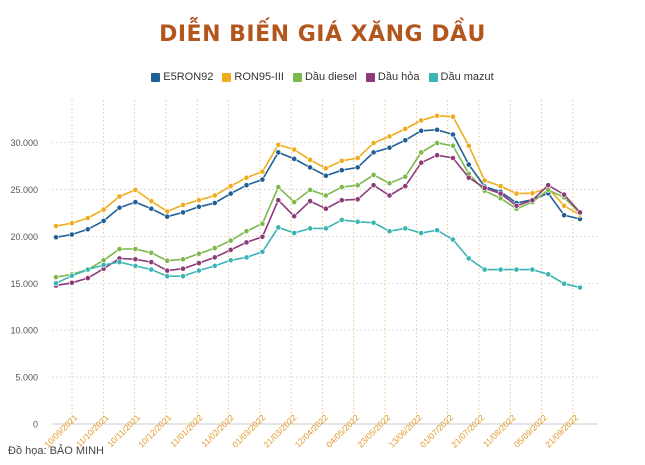  What do you see at coordinates (561, 430) in the screenshot?
I see `x-tick-label: 21/09/2022` at bounding box center [561, 430].